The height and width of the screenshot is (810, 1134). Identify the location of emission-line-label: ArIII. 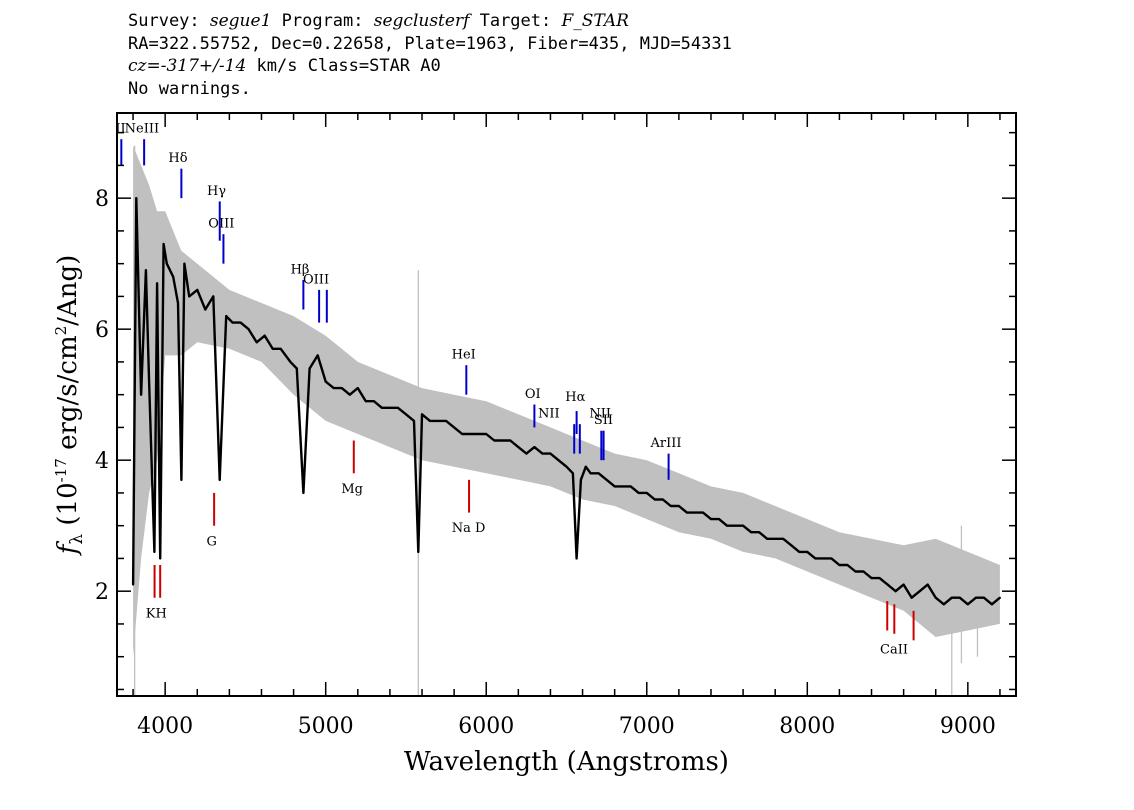
(666, 443).